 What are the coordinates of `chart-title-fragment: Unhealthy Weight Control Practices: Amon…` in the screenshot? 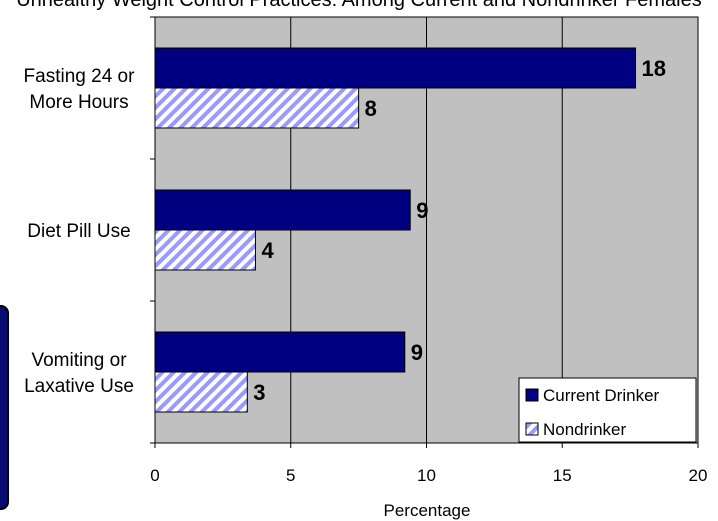 It's located at (359, 5).